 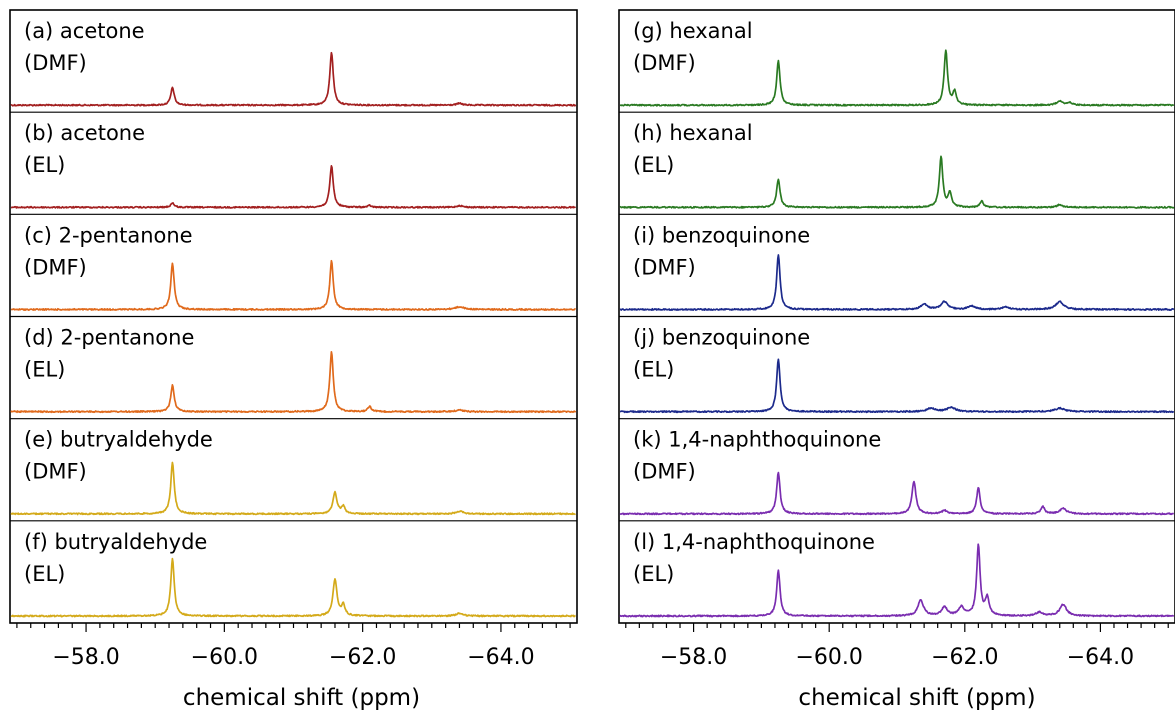 What do you see at coordinates (757, 440) in the screenshot?
I see `spectrum-label: (k) 1,4-naphthoquinone` at bounding box center [757, 440].